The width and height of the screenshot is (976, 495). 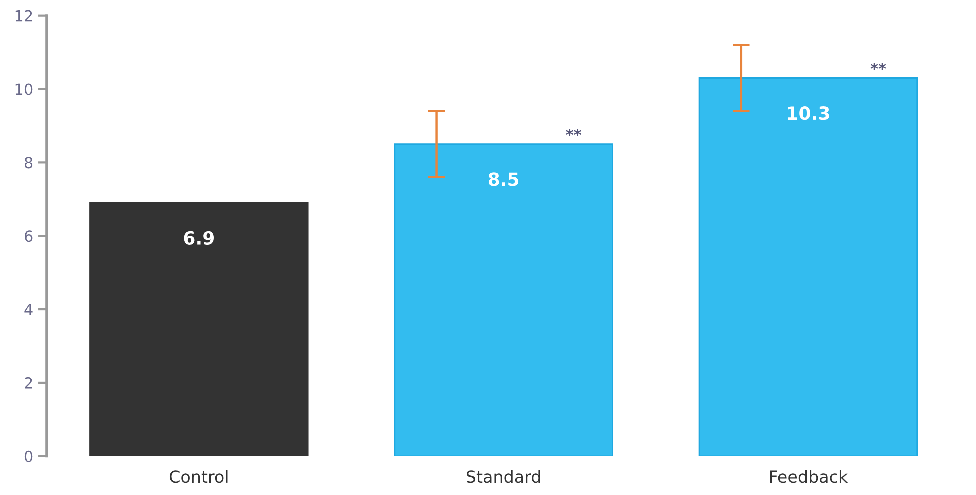 I want to click on x-tick-label: Feedback, so click(x=809, y=477).